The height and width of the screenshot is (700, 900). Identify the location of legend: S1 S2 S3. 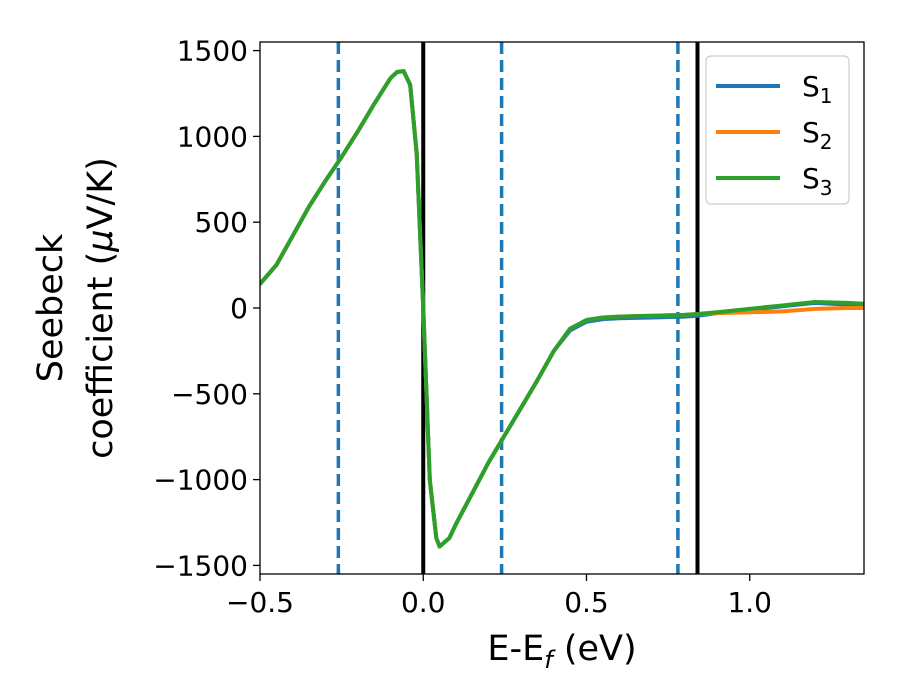
(777, 130).